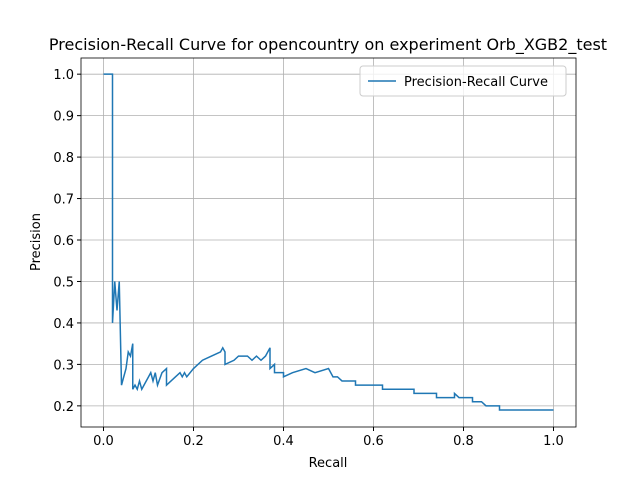 This screenshot has height=484, width=640. What do you see at coordinates (63, 324) in the screenshot?
I see `y-tick-label: 0.4` at bounding box center [63, 324].